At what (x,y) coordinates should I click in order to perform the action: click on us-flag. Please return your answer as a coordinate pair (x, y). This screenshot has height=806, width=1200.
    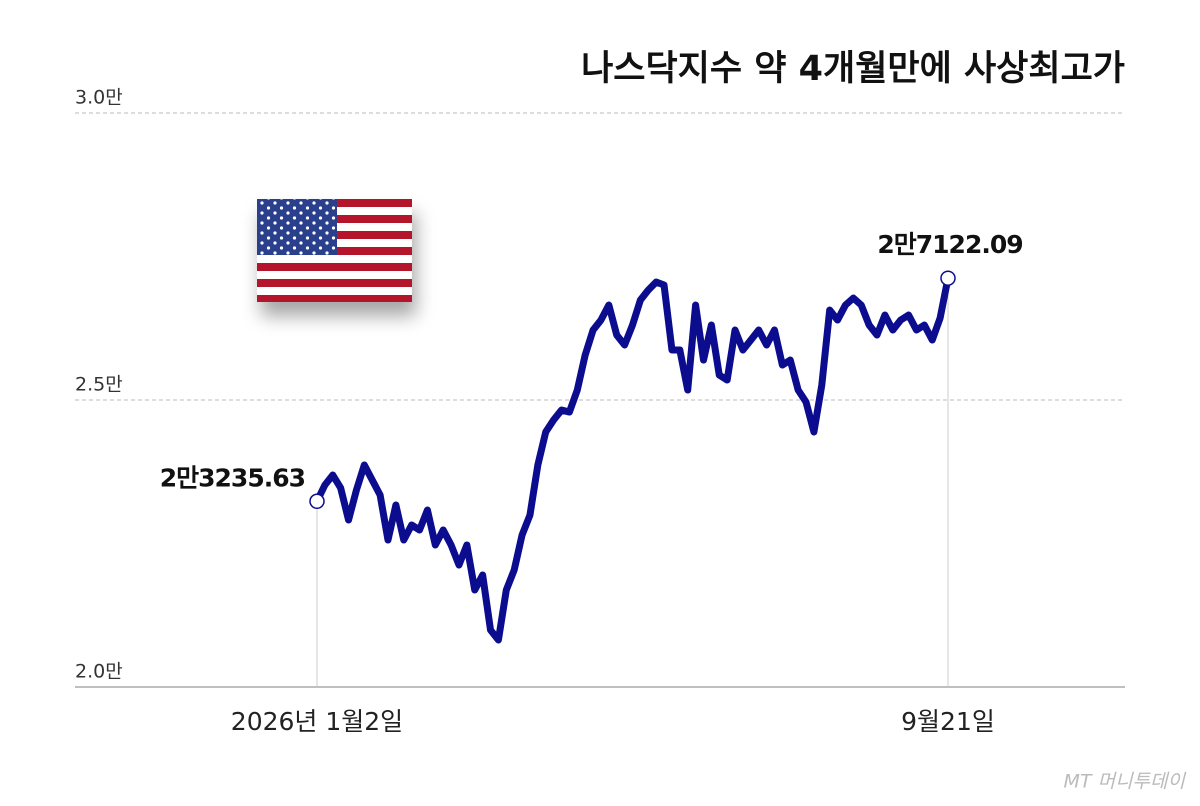
    Looking at the image, I should click on (334, 250).